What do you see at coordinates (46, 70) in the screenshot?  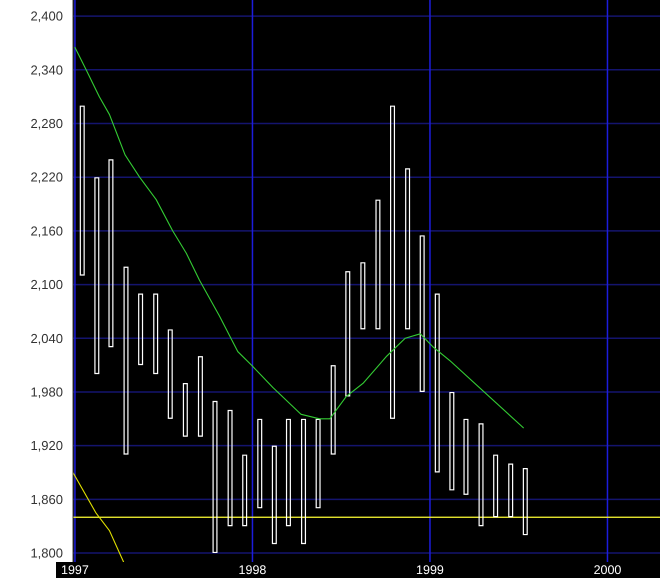 I see `y-tick-label: 2,340` at bounding box center [46, 70].